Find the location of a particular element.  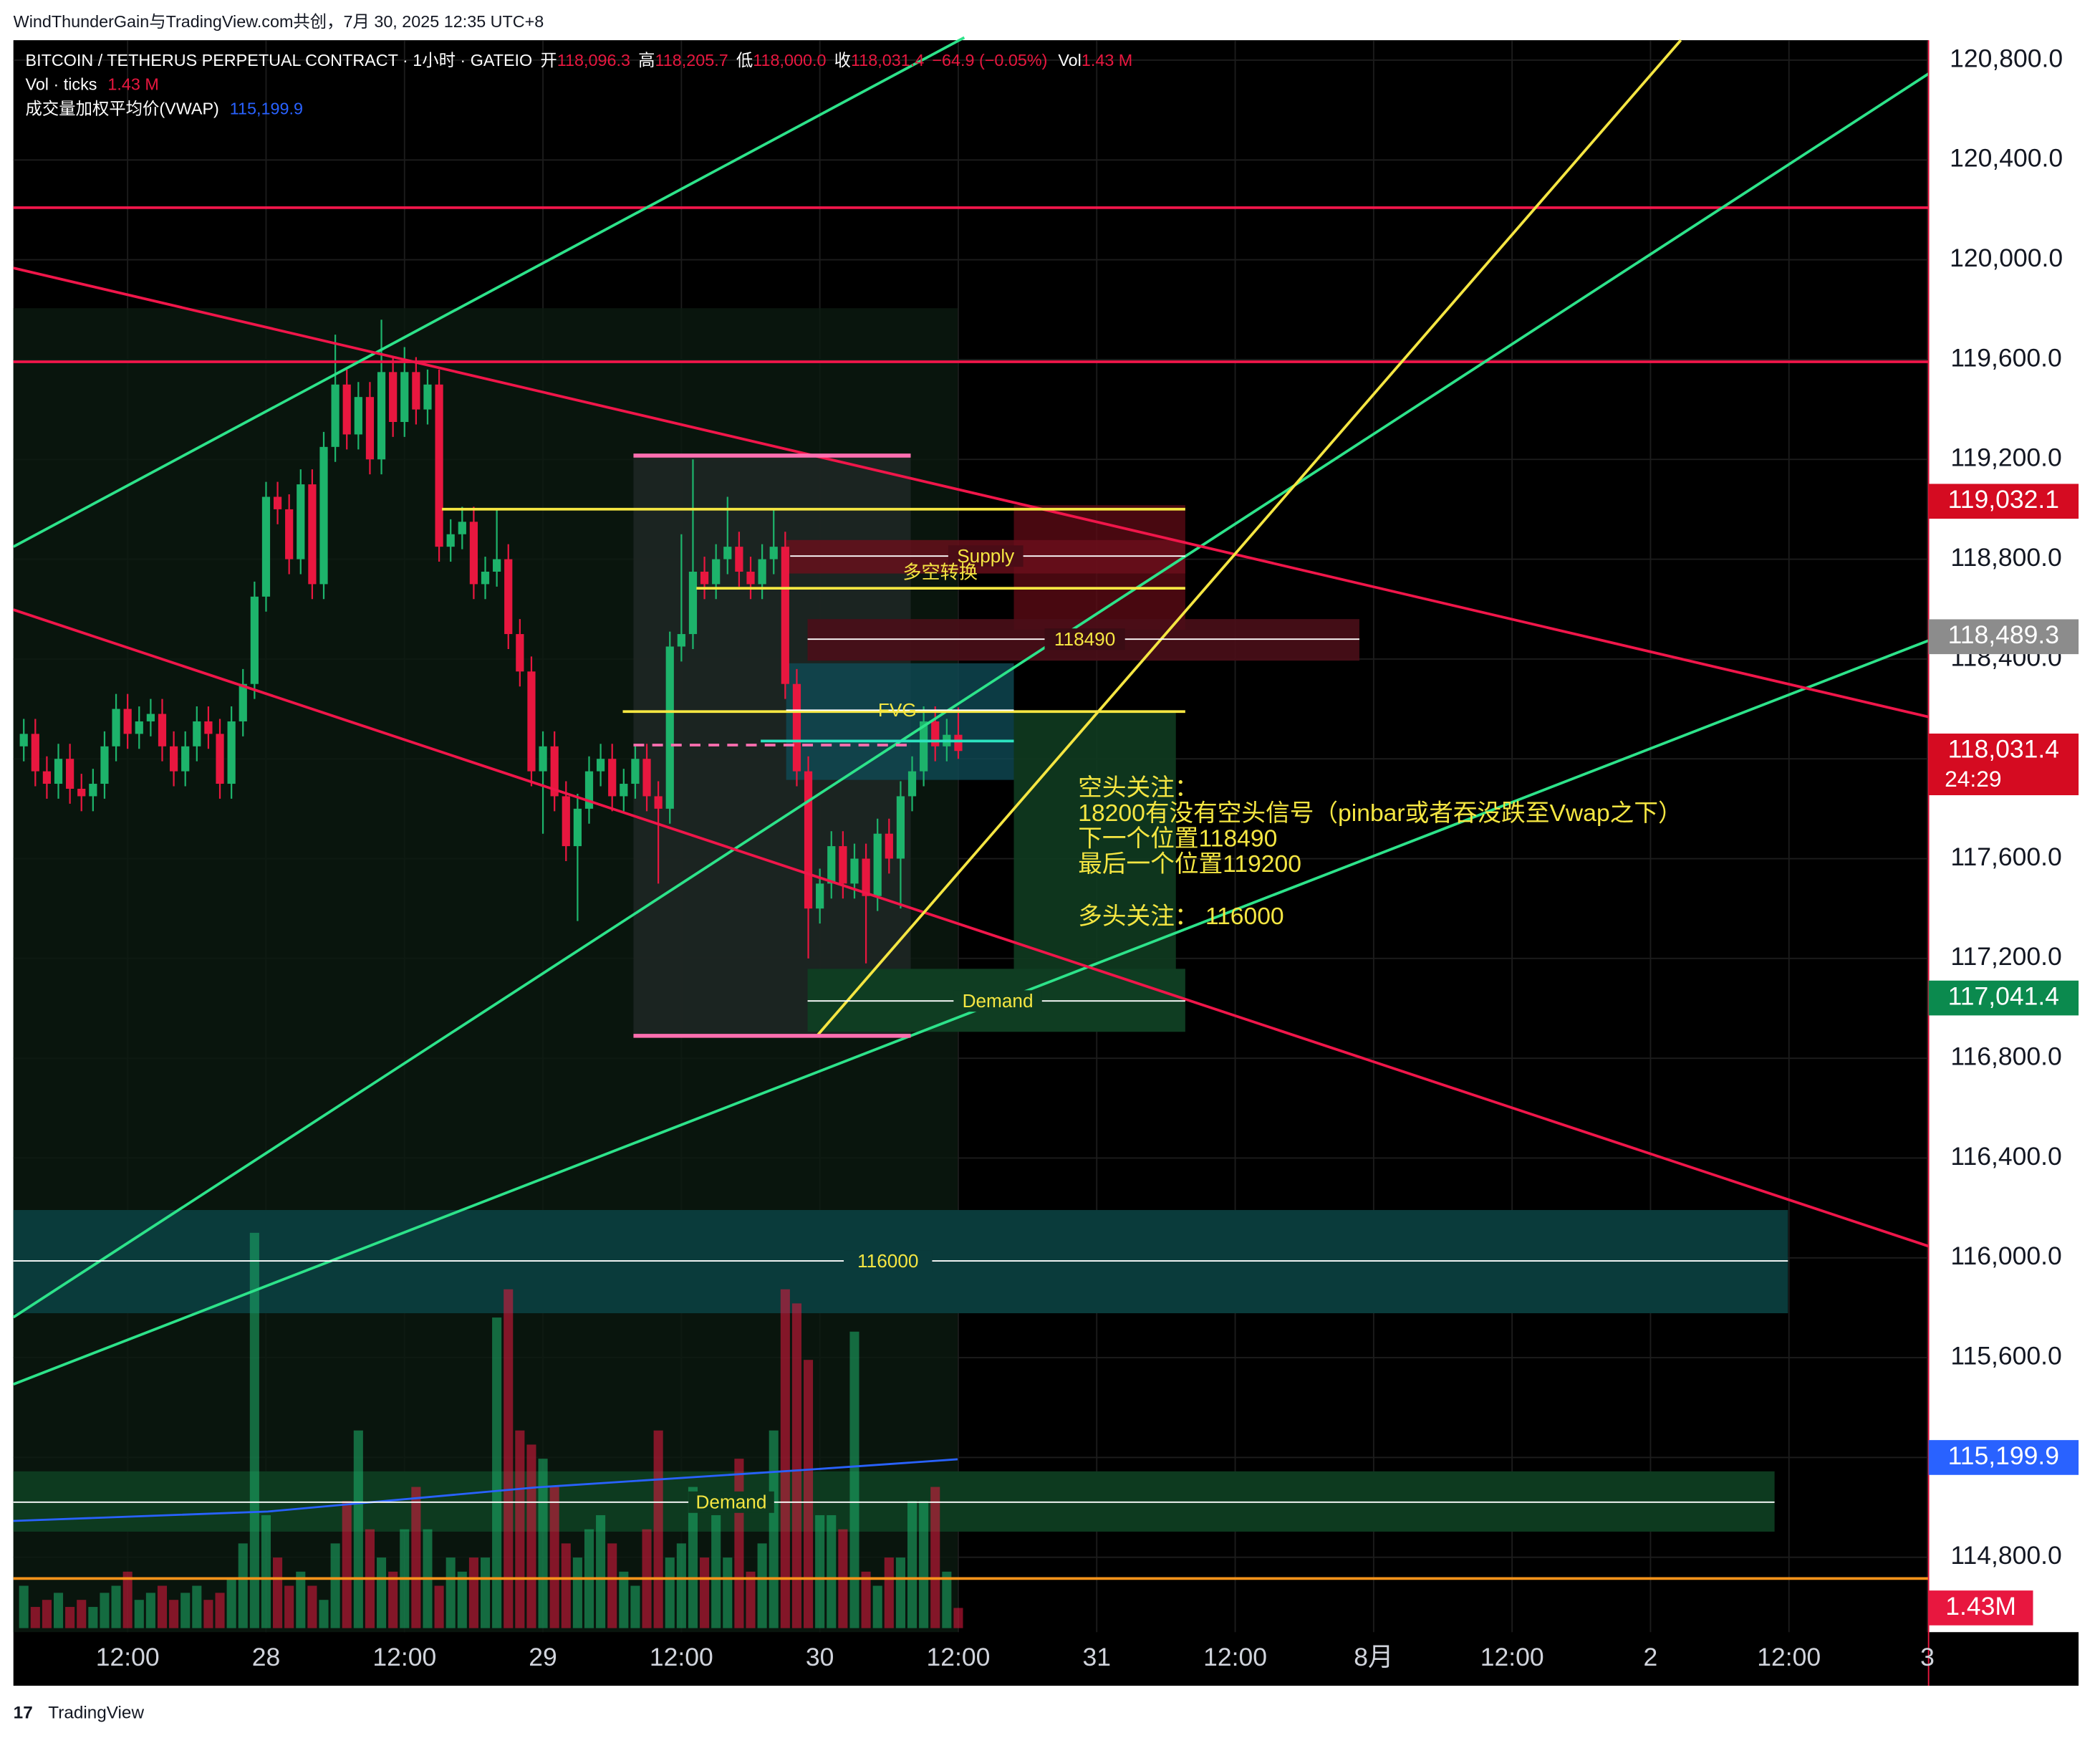

indicator-name: 成交量加权平均价(VWAP) is located at coordinates (122, 109).